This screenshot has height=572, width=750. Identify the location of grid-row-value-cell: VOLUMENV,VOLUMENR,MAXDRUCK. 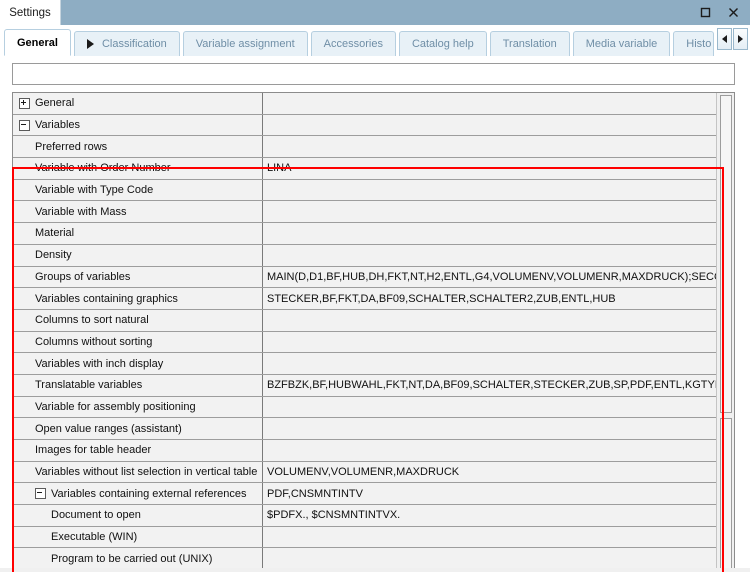
(490, 472).